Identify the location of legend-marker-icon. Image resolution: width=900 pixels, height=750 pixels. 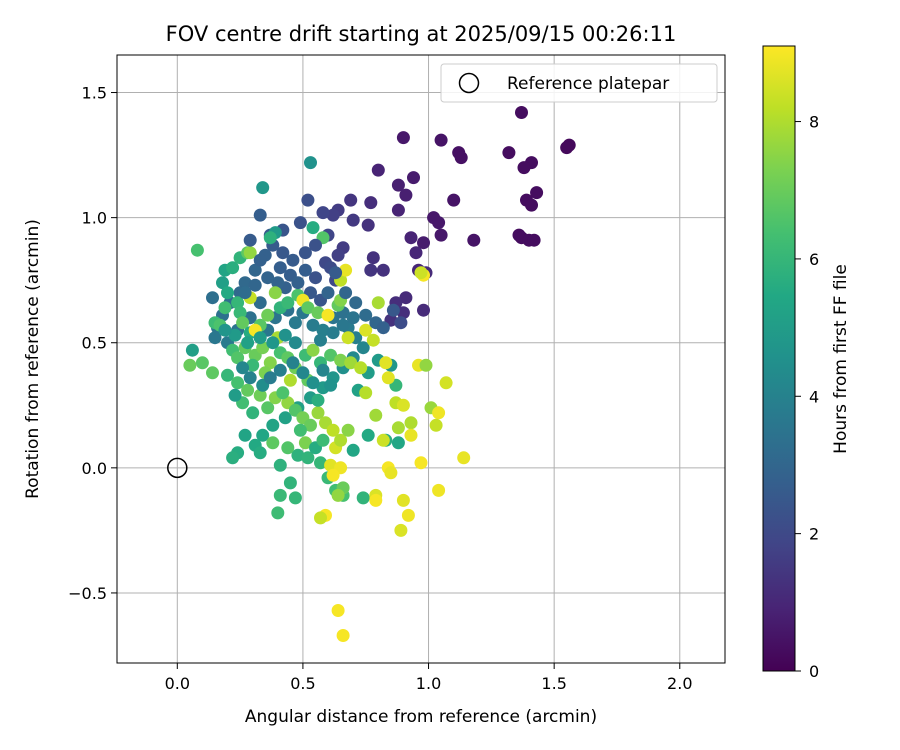
(469, 83).